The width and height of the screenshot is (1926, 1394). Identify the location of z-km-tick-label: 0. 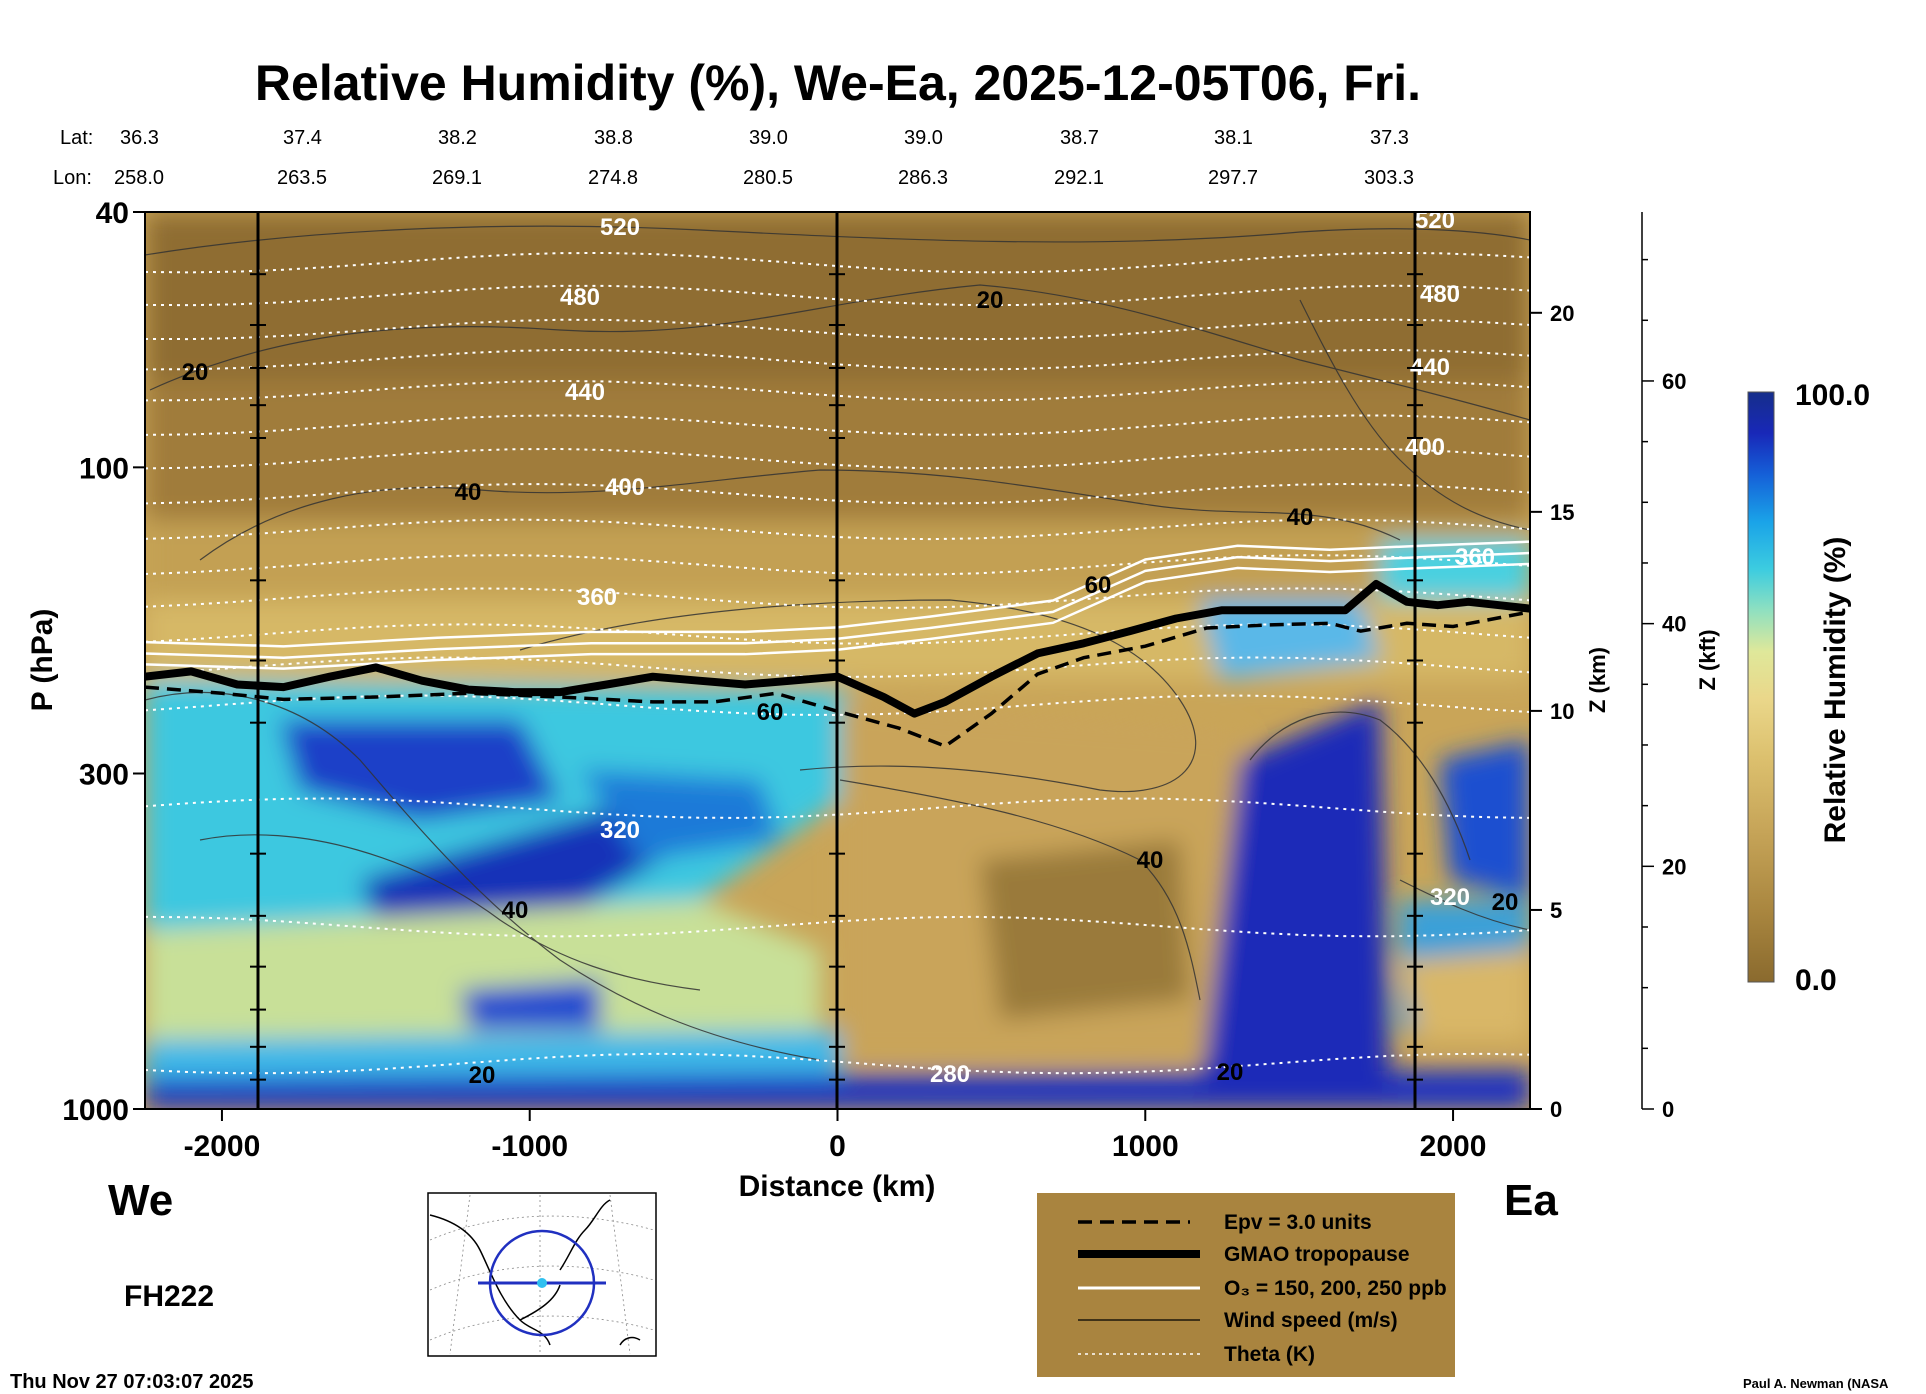
(1556, 1109).